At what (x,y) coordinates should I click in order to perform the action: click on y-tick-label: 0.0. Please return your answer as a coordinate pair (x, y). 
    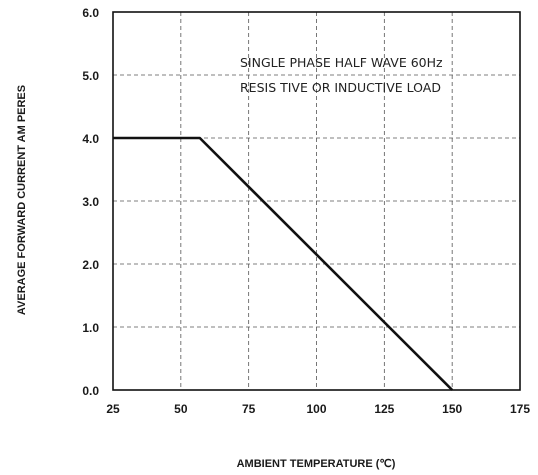
    Looking at the image, I should click on (90, 391).